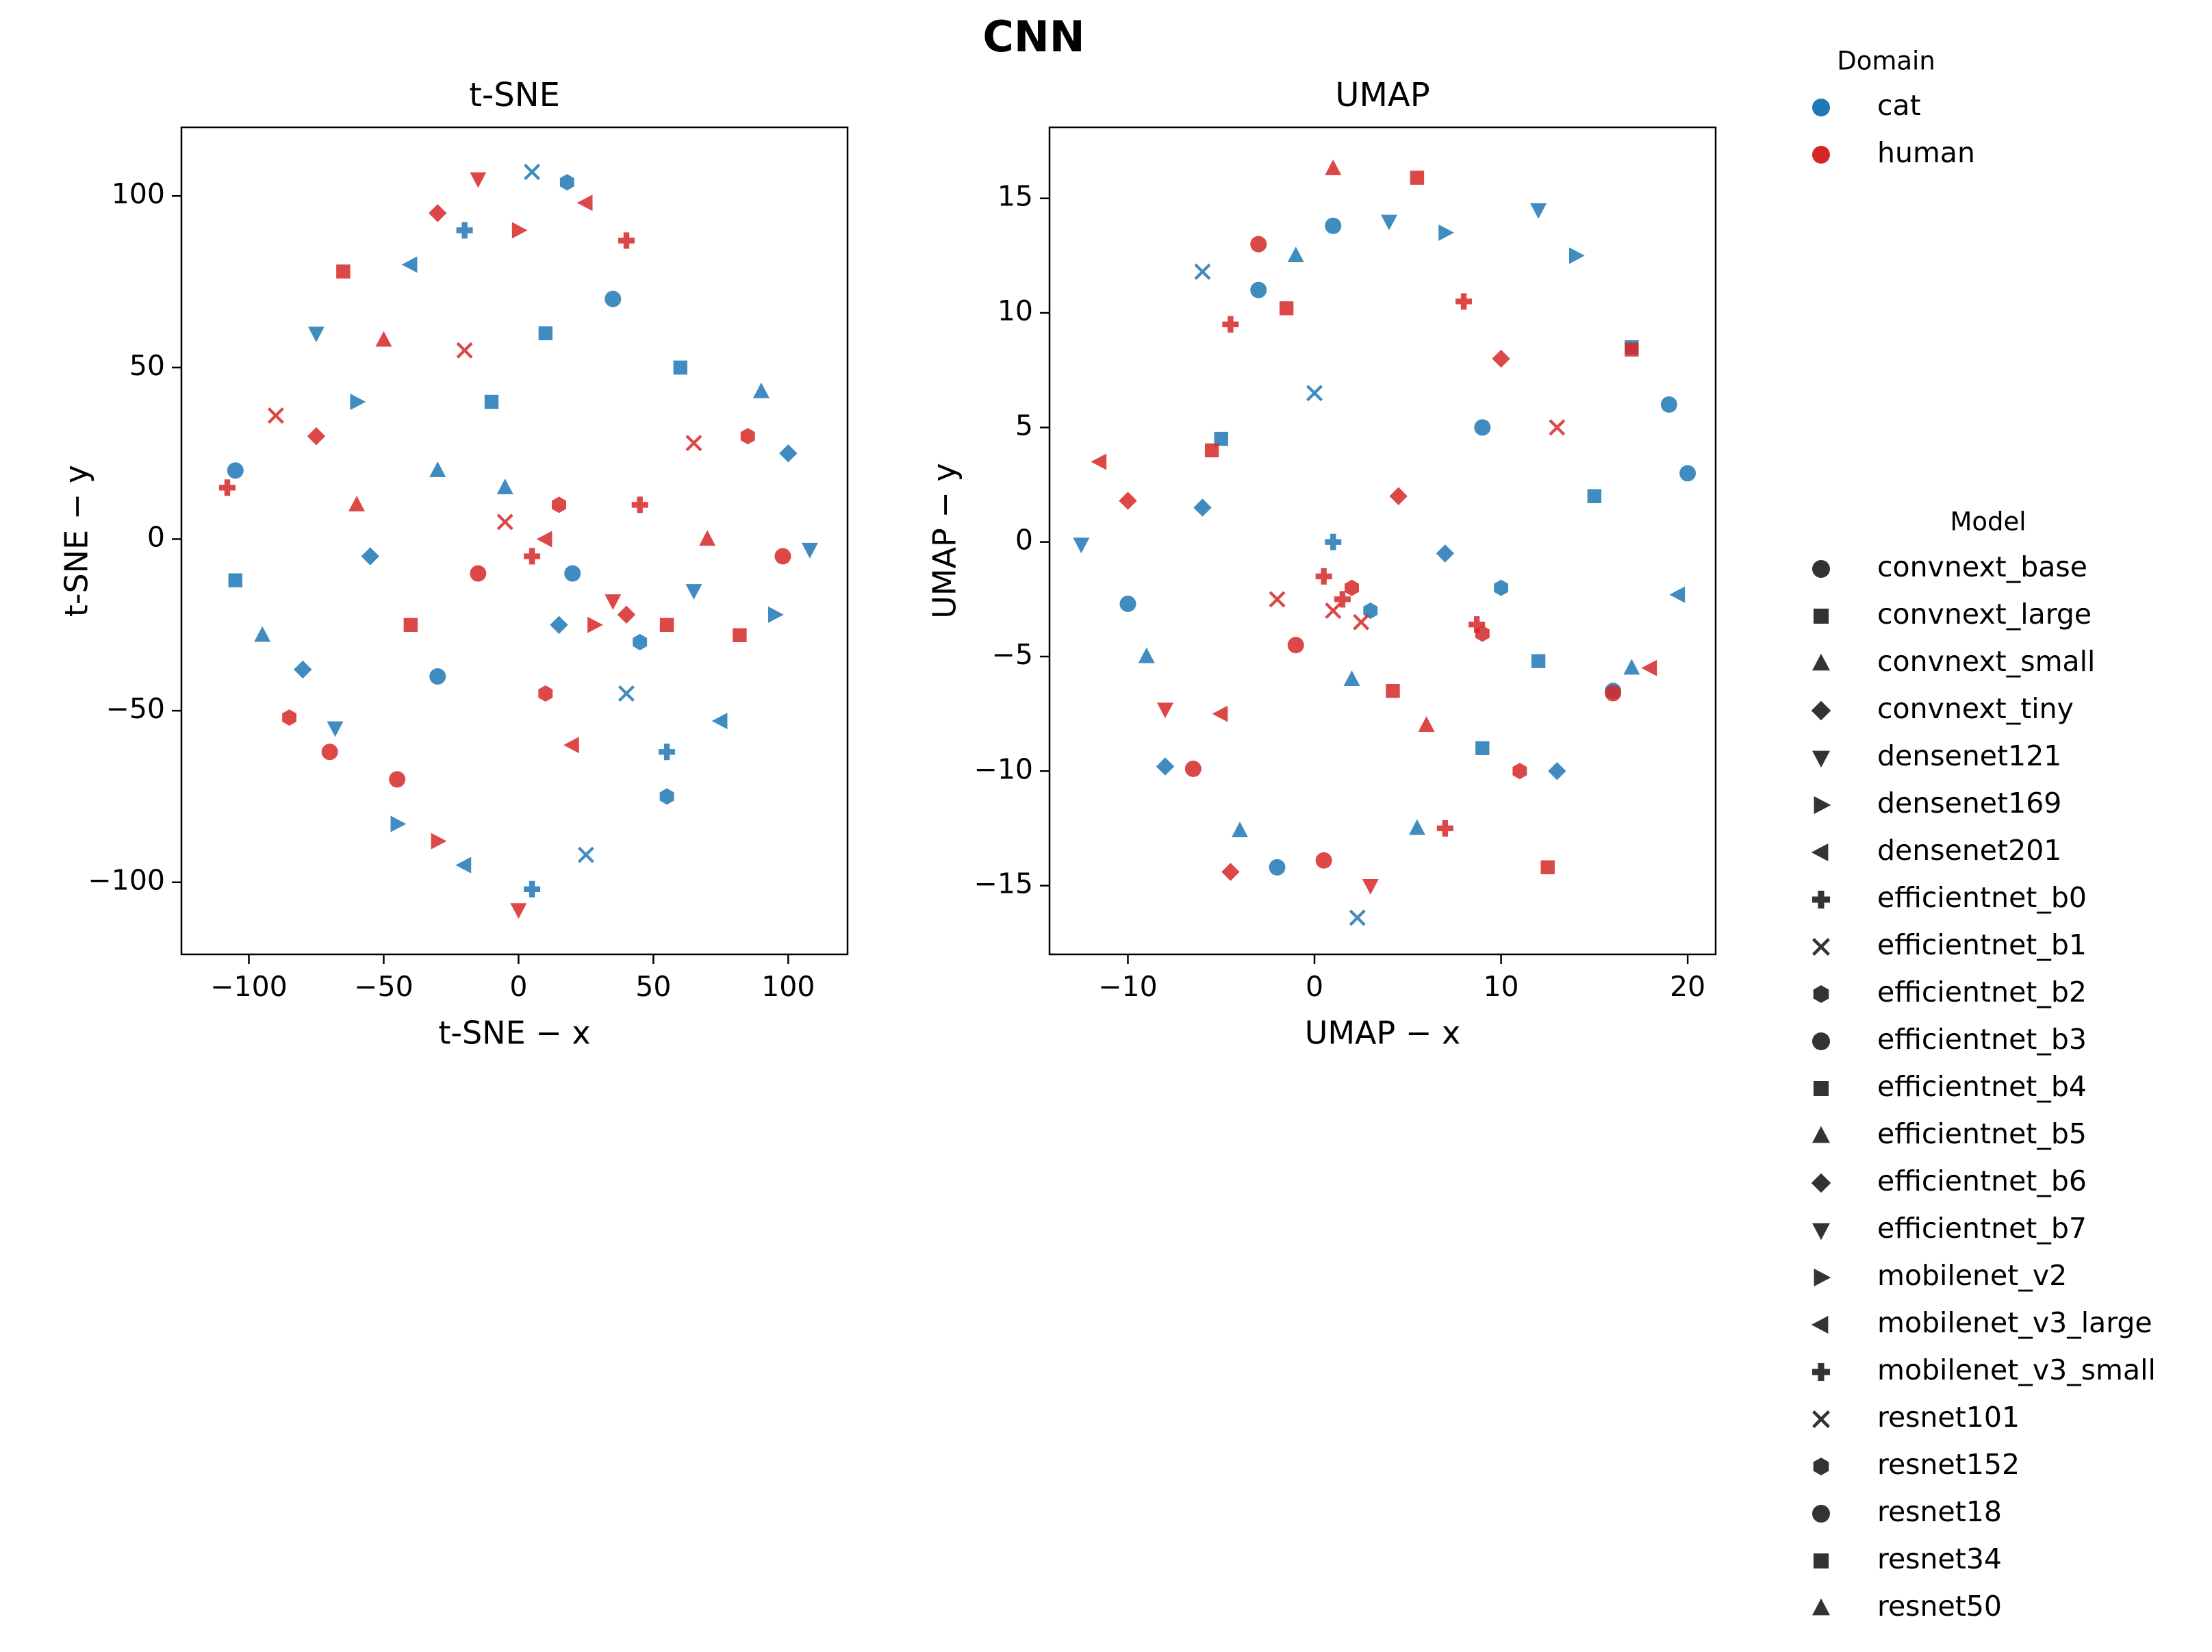 This screenshot has height=1652, width=2212. What do you see at coordinates (1975, 708) in the screenshot?
I see `legend-label: convnext_tiny` at bounding box center [1975, 708].